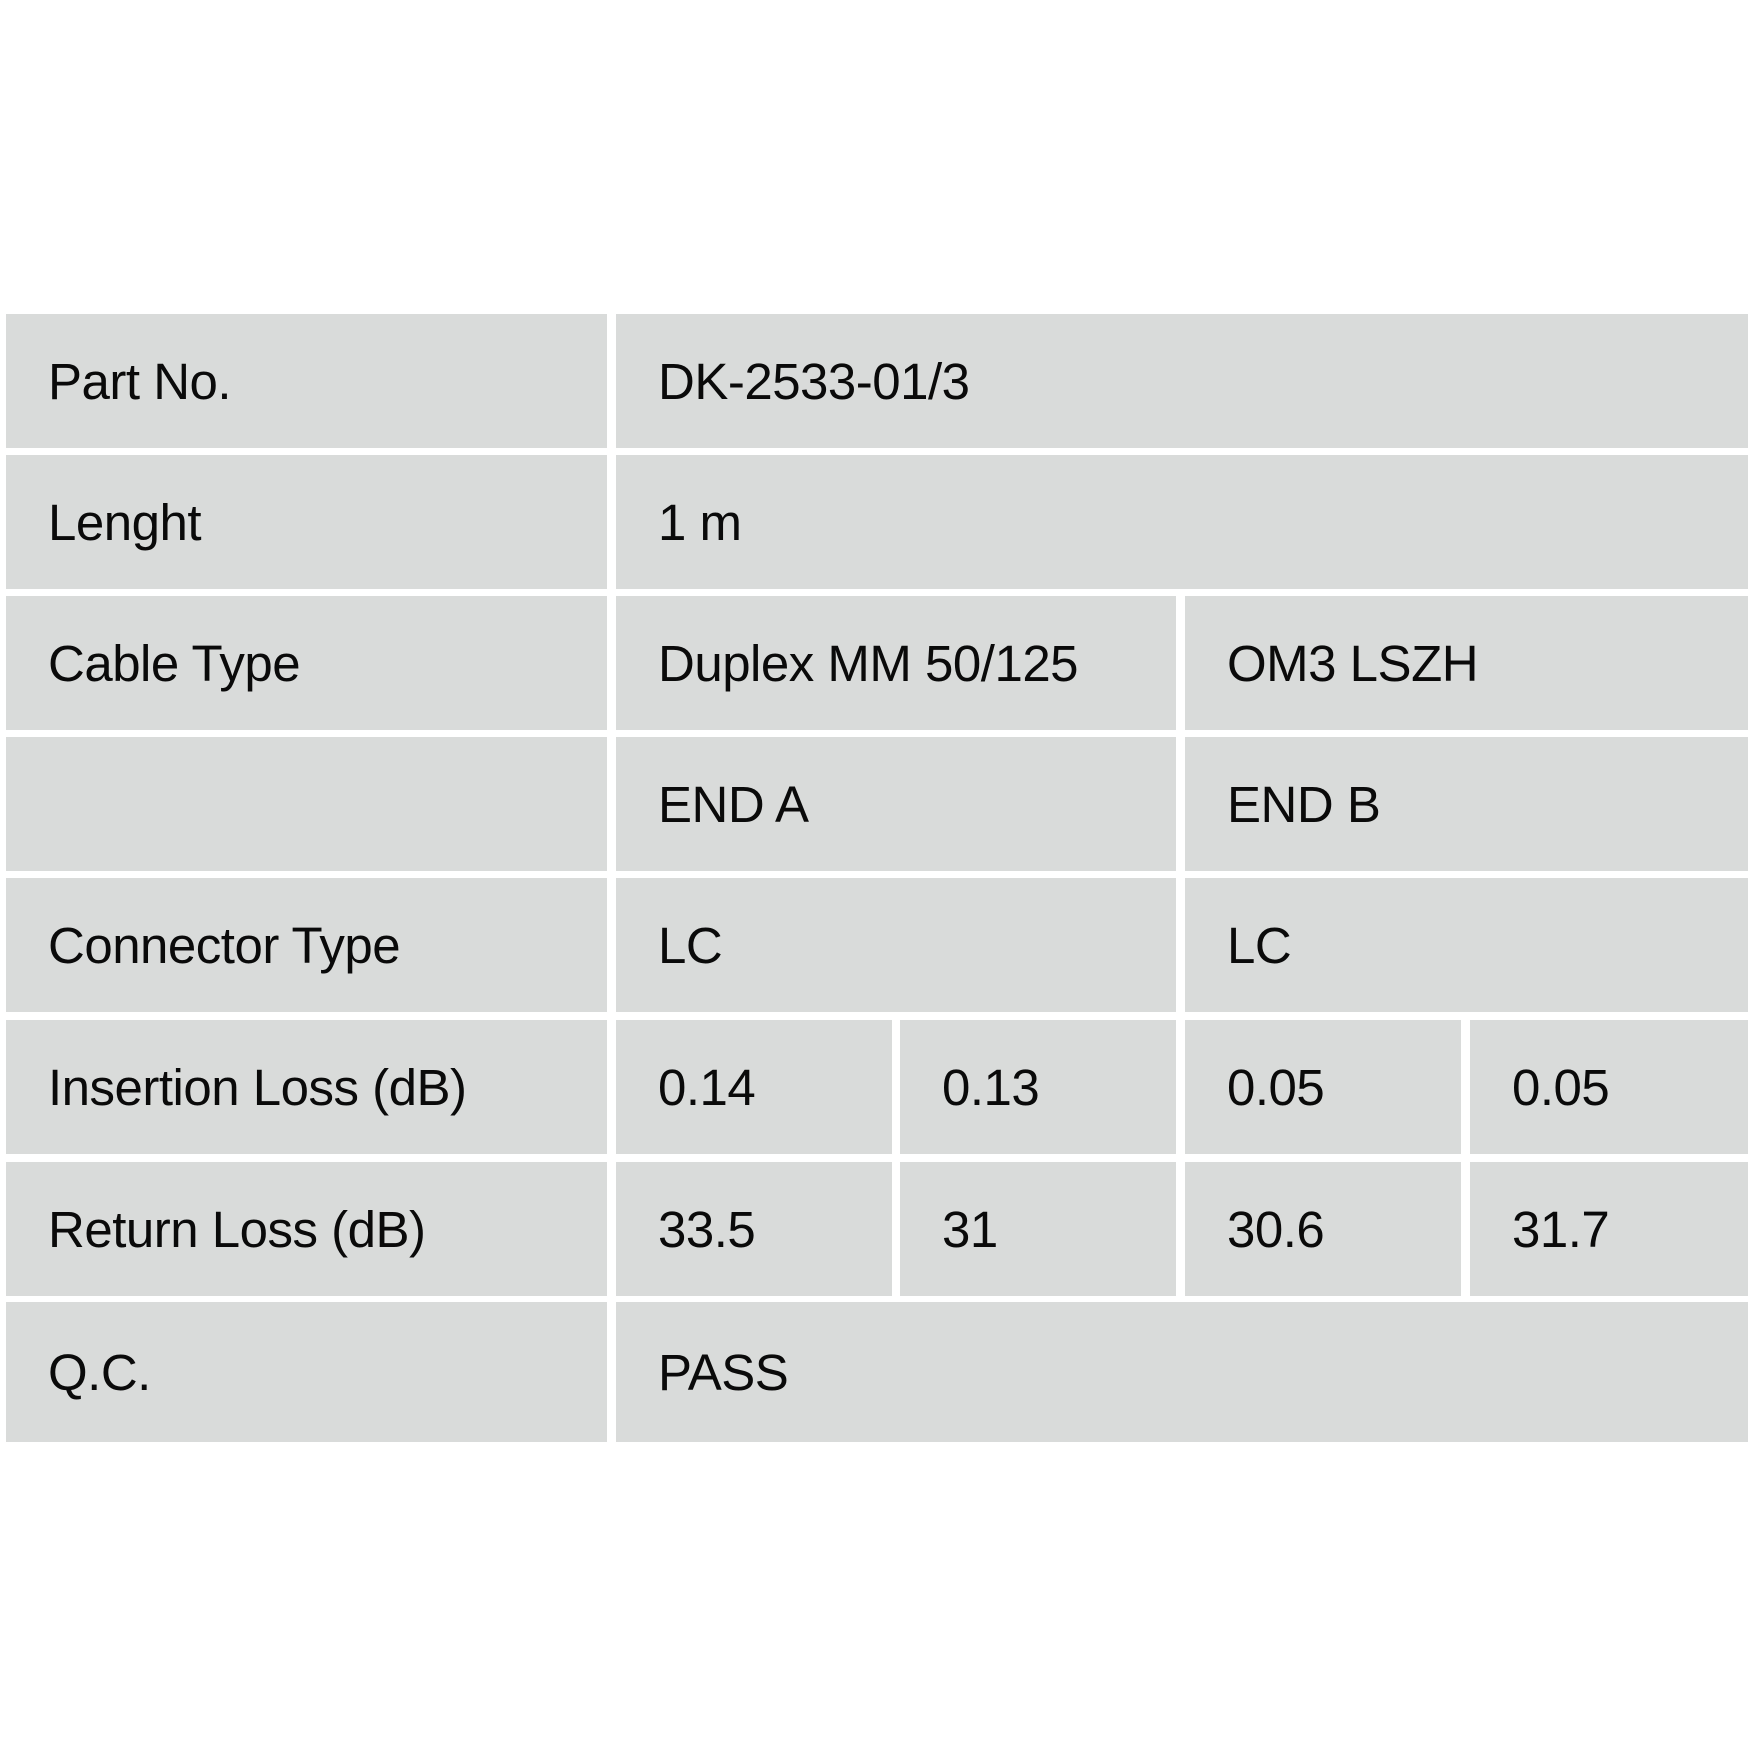 This screenshot has width=1752, height=1752. I want to click on value-return-loss: 30.6, so click(1323, 1229).